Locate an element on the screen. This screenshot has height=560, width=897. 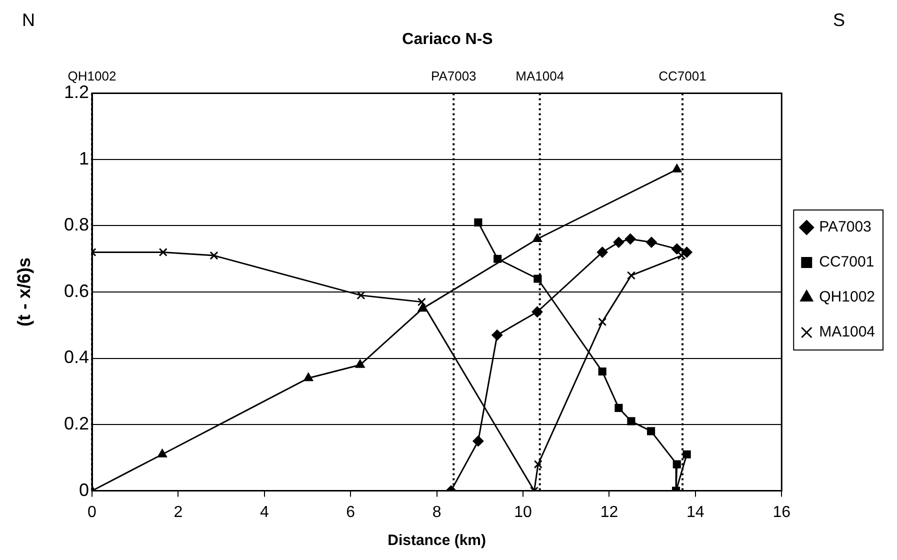
x-axis-title: Distance (km) is located at coordinates (437, 541).